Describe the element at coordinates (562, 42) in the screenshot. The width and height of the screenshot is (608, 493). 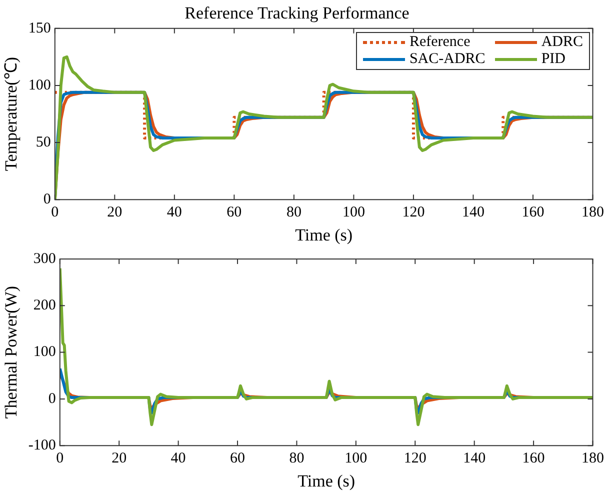
I see `legend-label: ADRC` at that location.